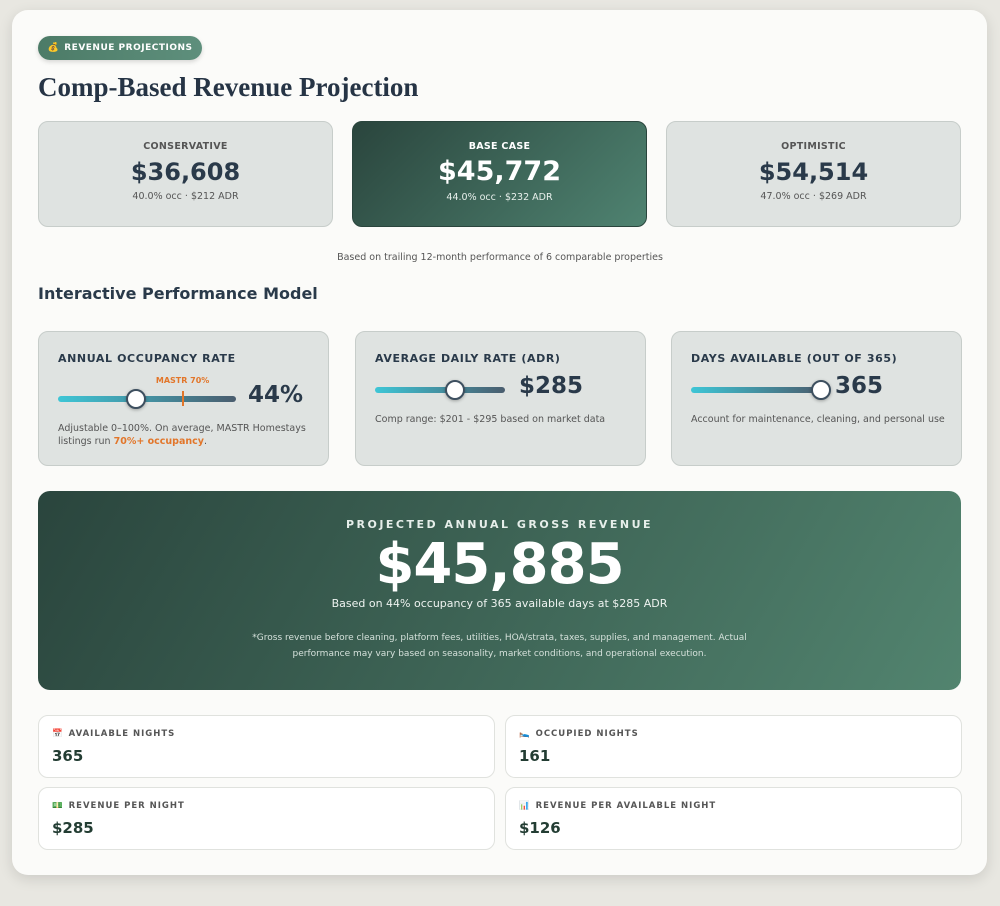  What do you see at coordinates (499, 564) in the screenshot?
I see `result-value: $45,885` at bounding box center [499, 564].